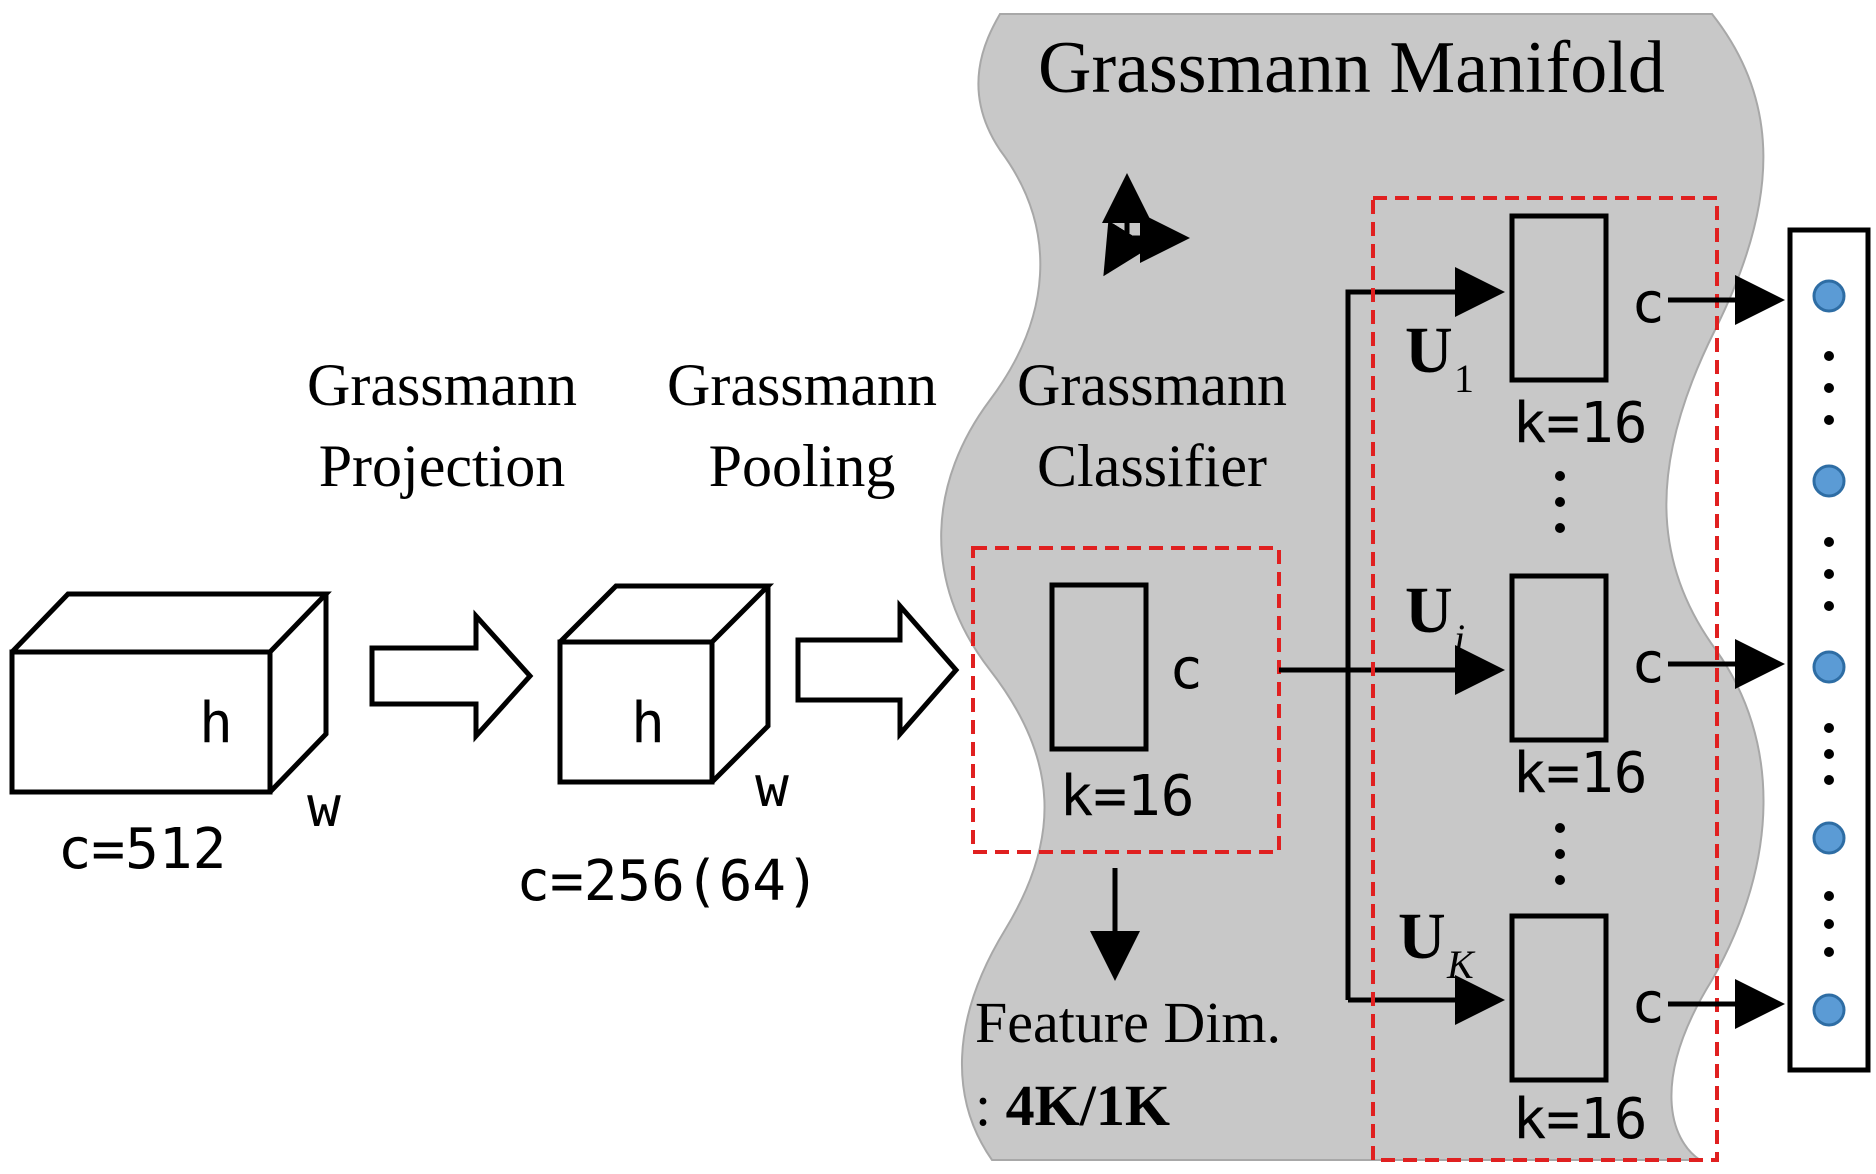 The image size is (1876, 1174). What do you see at coordinates (442, 425) in the screenshot?
I see `stage-label-projection: Grassmann Projection` at bounding box center [442, 425].